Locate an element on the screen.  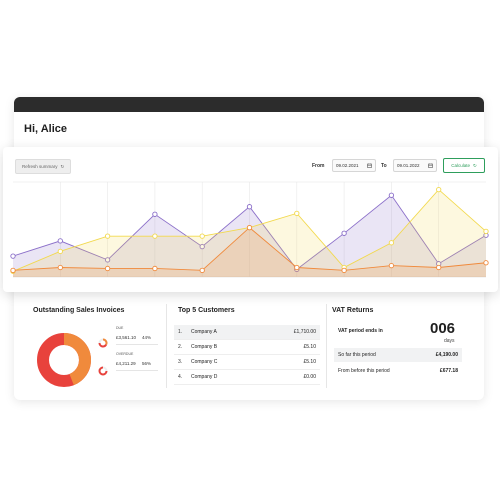
vat-row-amount: £4,190.00 is located at coordinates (446, 355).